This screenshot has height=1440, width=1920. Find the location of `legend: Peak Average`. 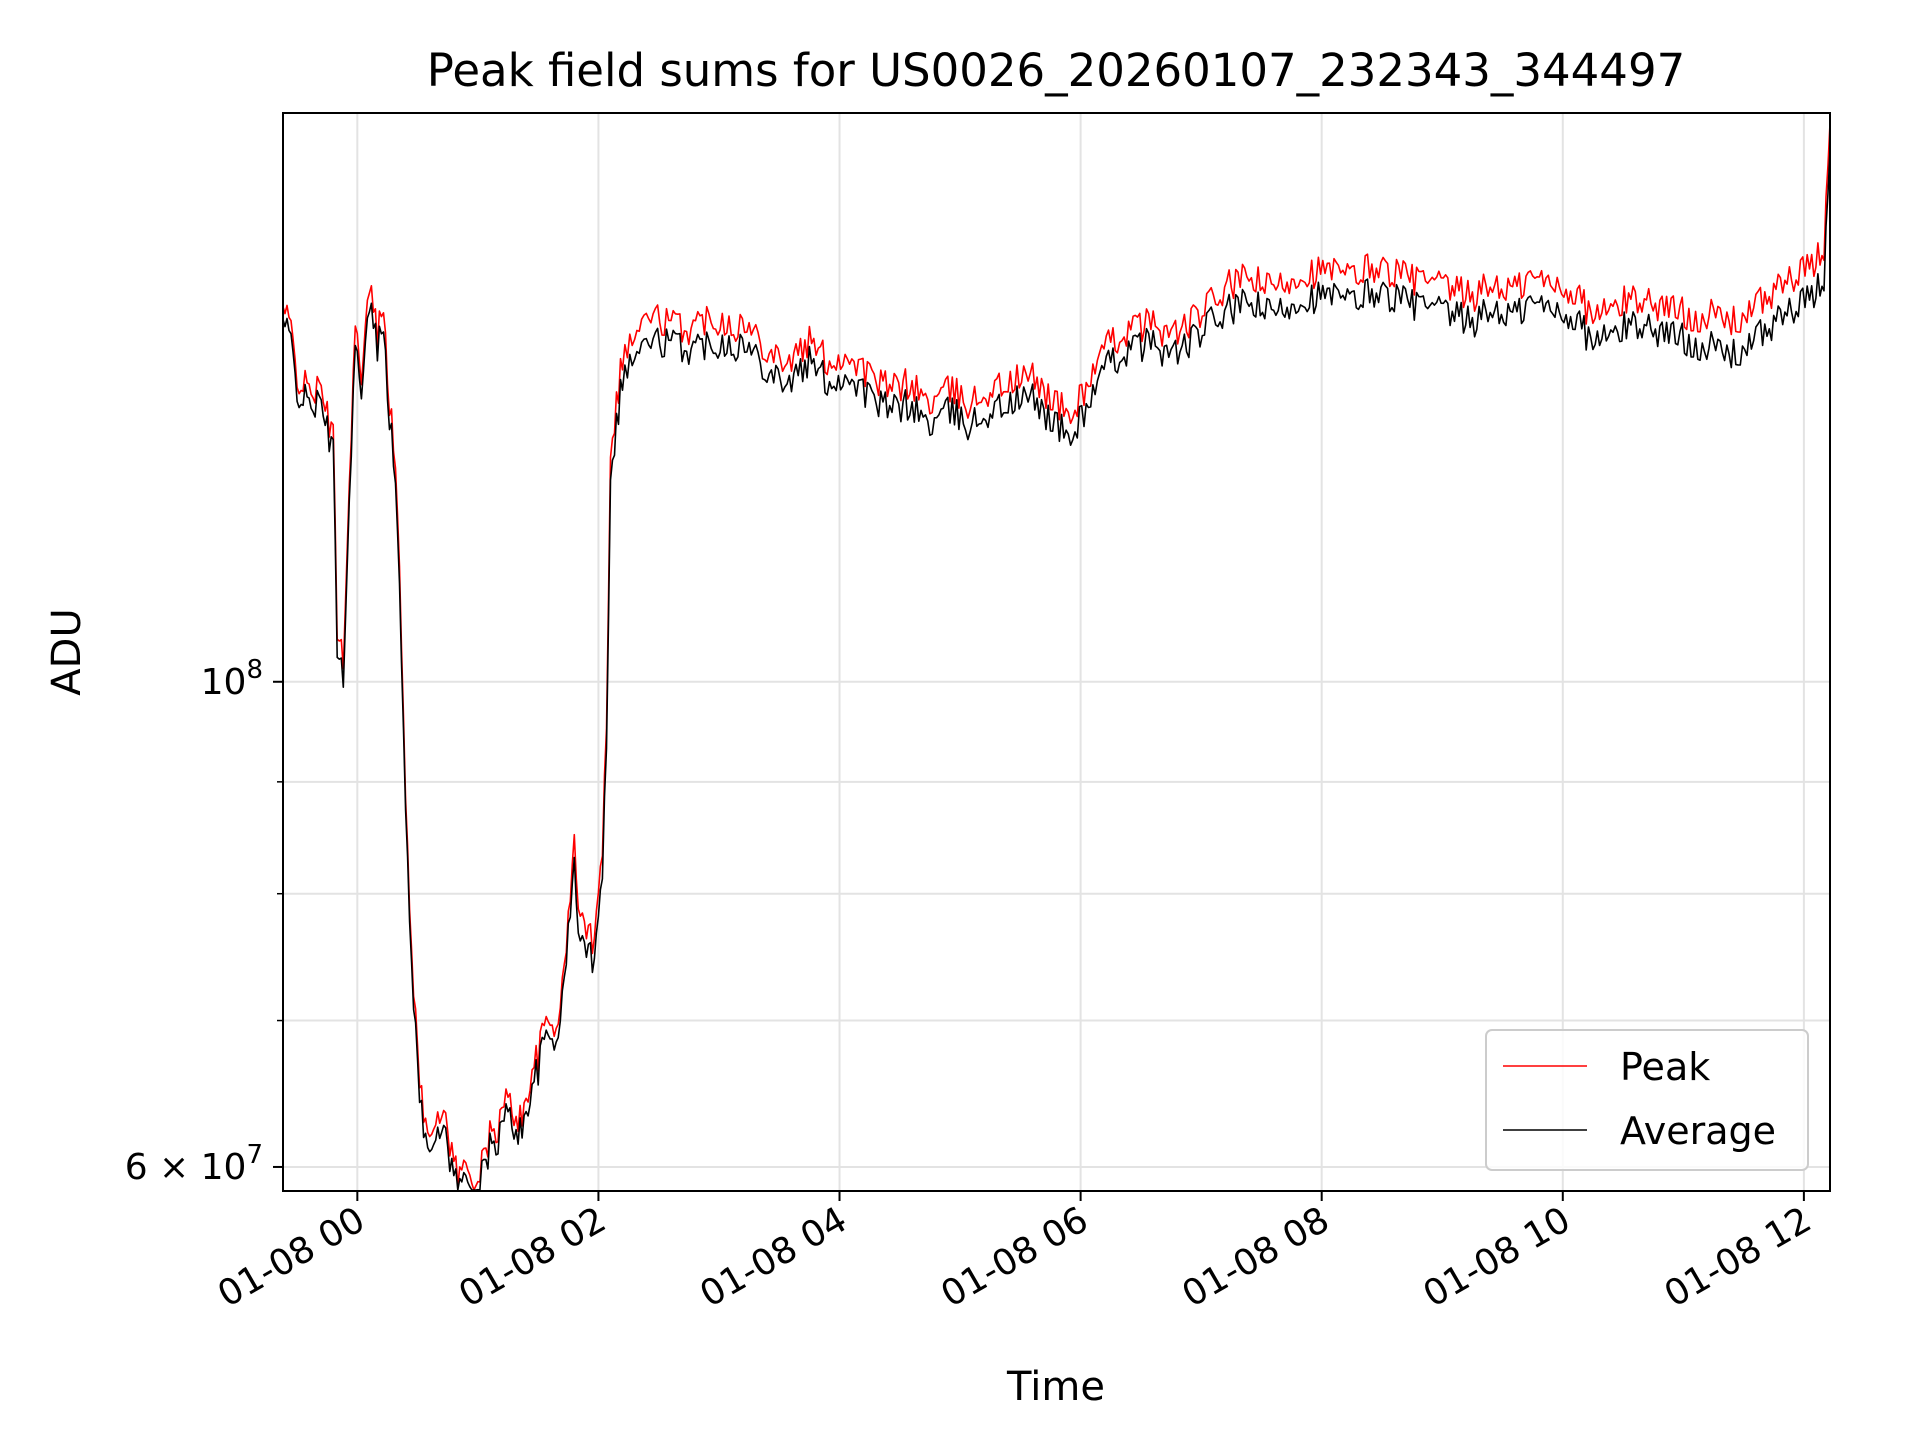

legend: Peak Average is located at coordinates (1647, 1100).